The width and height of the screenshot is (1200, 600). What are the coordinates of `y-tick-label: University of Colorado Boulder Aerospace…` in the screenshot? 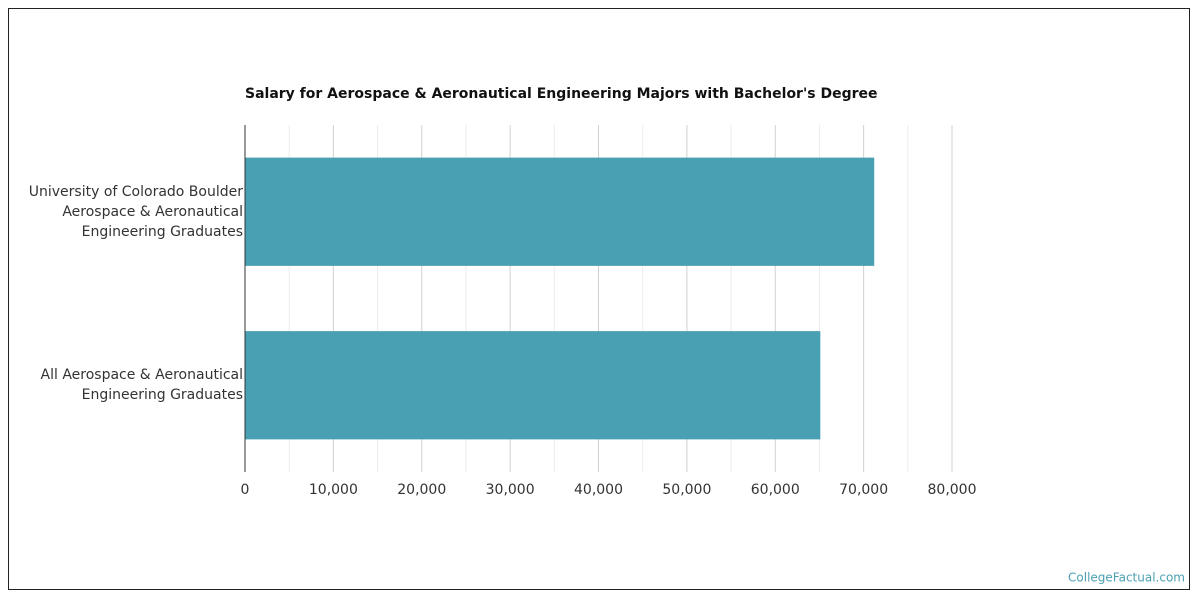 It's located at (135, 211).